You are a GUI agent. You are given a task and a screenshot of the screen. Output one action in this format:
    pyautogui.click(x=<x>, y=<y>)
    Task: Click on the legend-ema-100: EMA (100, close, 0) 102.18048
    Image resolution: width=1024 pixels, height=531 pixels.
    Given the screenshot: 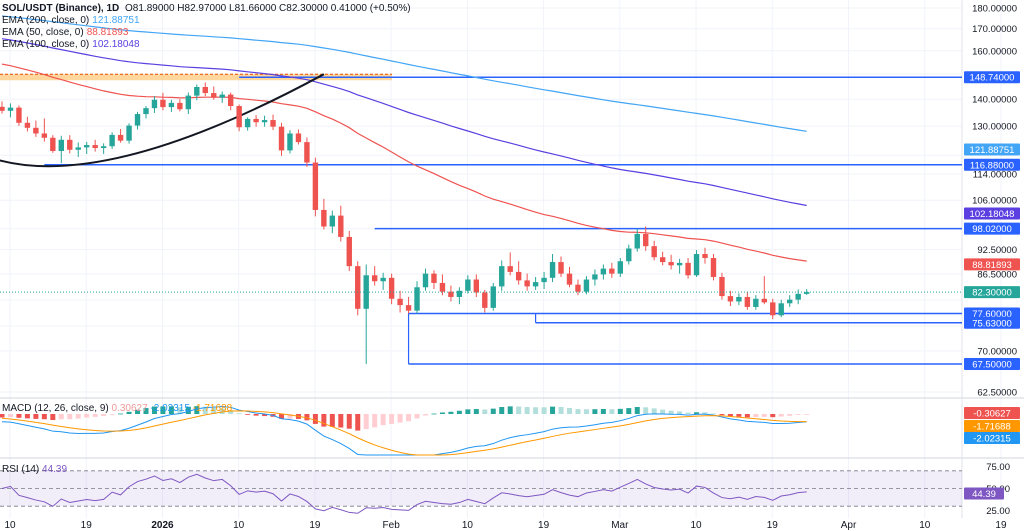 What is the action you would take?
    pyautogui.click(x=71, y=44)
    